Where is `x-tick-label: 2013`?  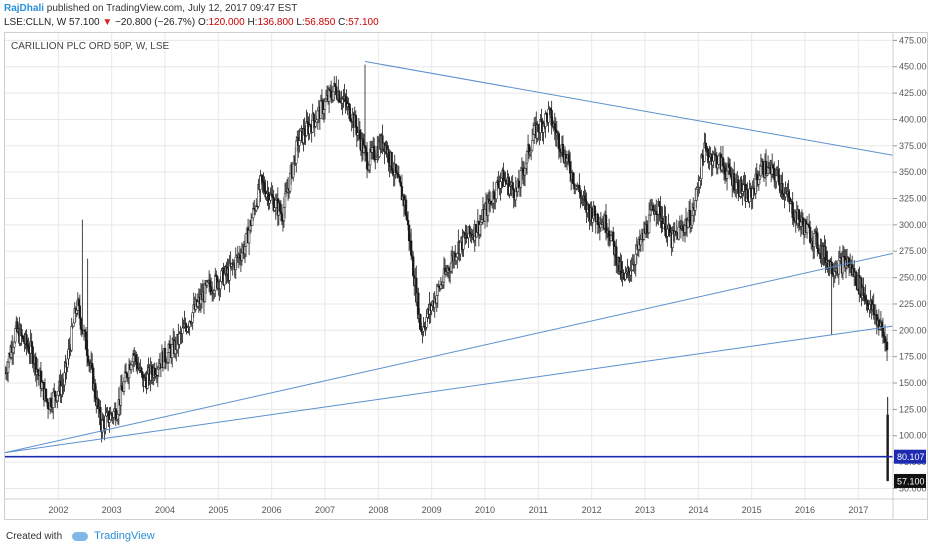 x-tick-label: 2013 is located at coordinates (645, 510).